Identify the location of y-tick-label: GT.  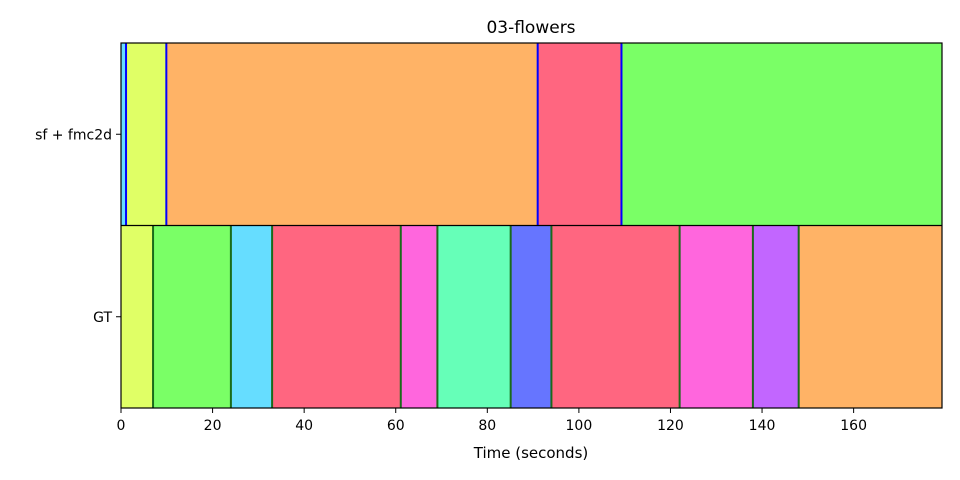
(102, 318).